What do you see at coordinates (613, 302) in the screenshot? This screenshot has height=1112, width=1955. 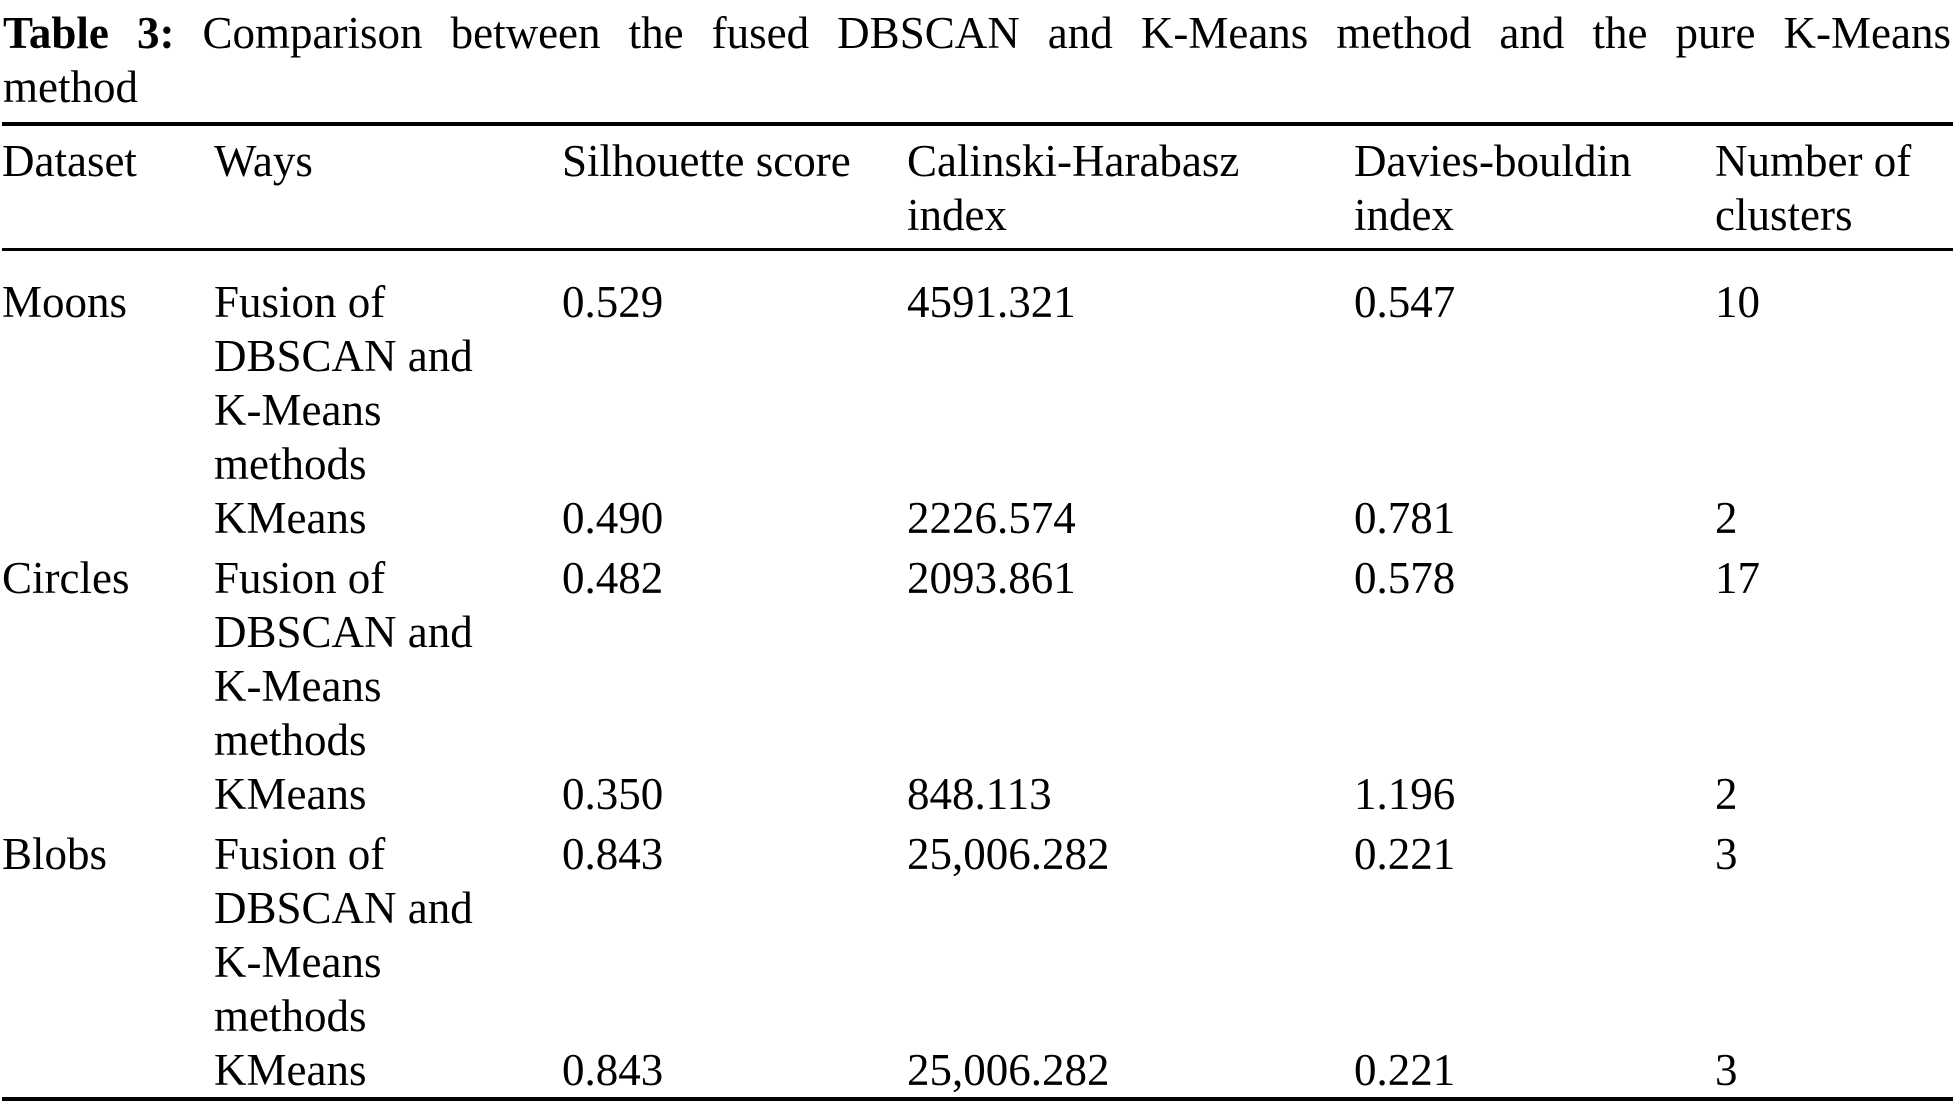 I see `cell-silhouette-score: 0.529` at bounding box center [613, 302].